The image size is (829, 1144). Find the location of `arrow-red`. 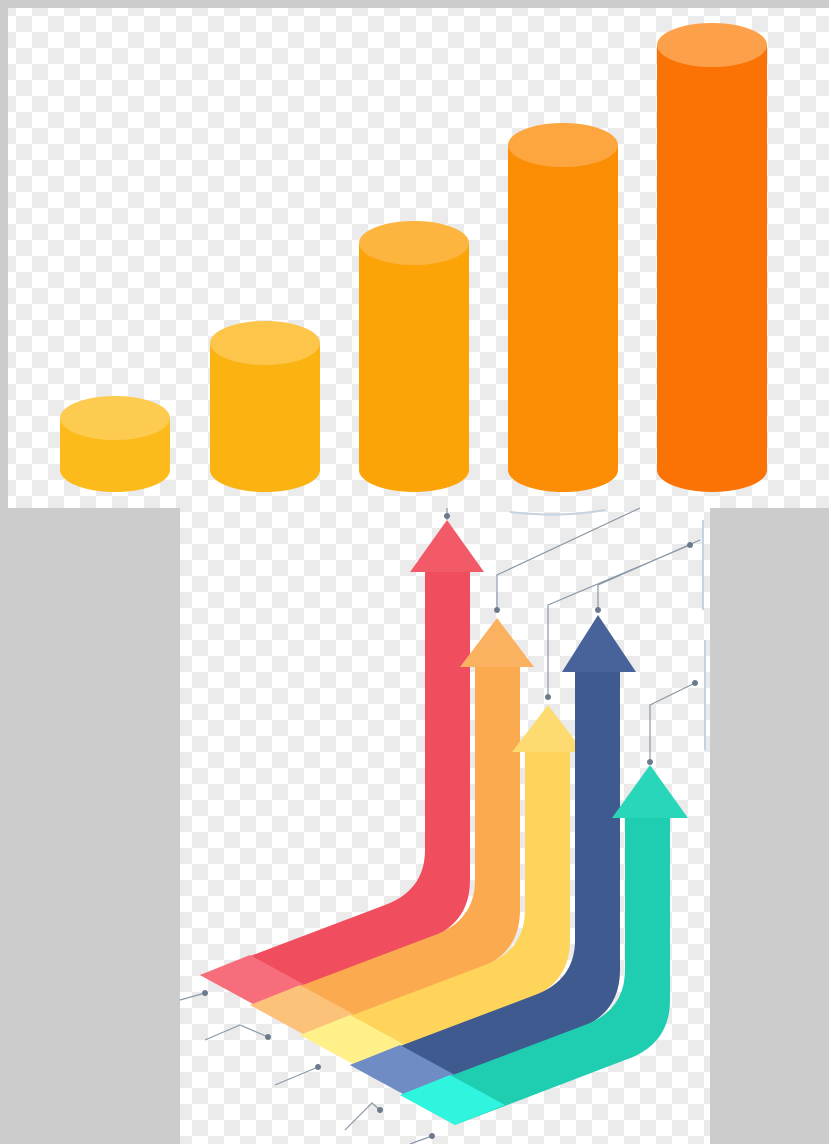

arrow-red is located at coordinates (342, 762).